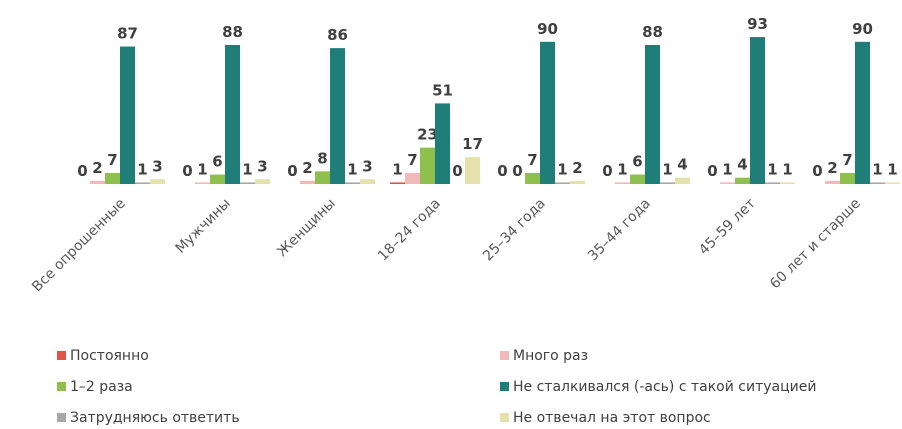 The width and height of the screenshot is (902, 429). I want to click on x-tick-label: 18–24 года, so click(409, 230).